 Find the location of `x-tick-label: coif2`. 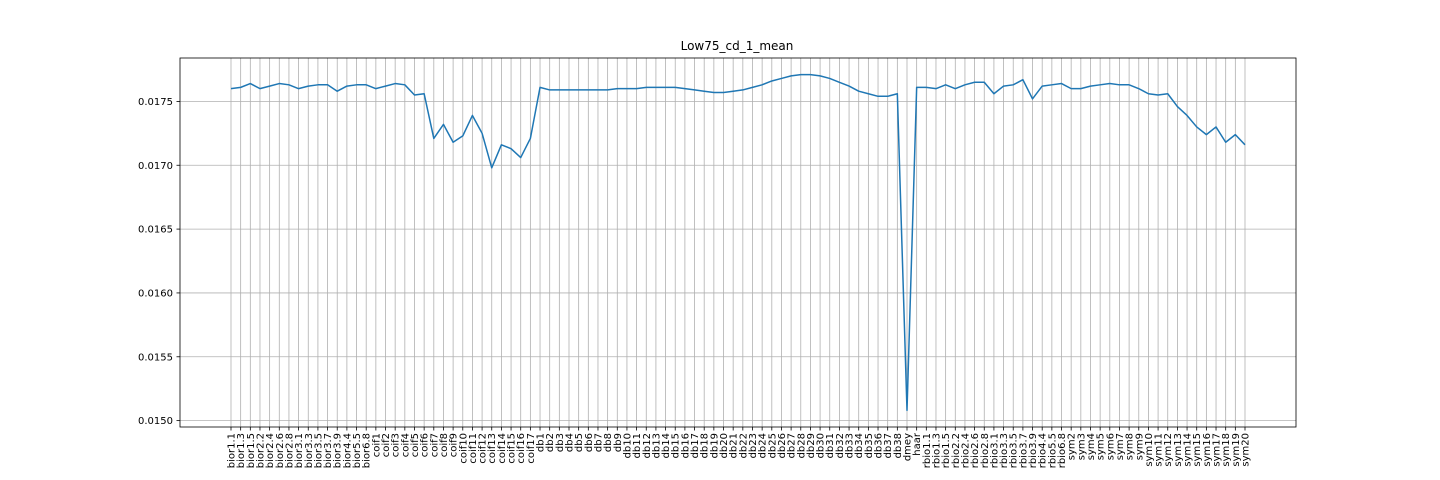

x-tick-label: coif2 is located at coordinates (386, 445).